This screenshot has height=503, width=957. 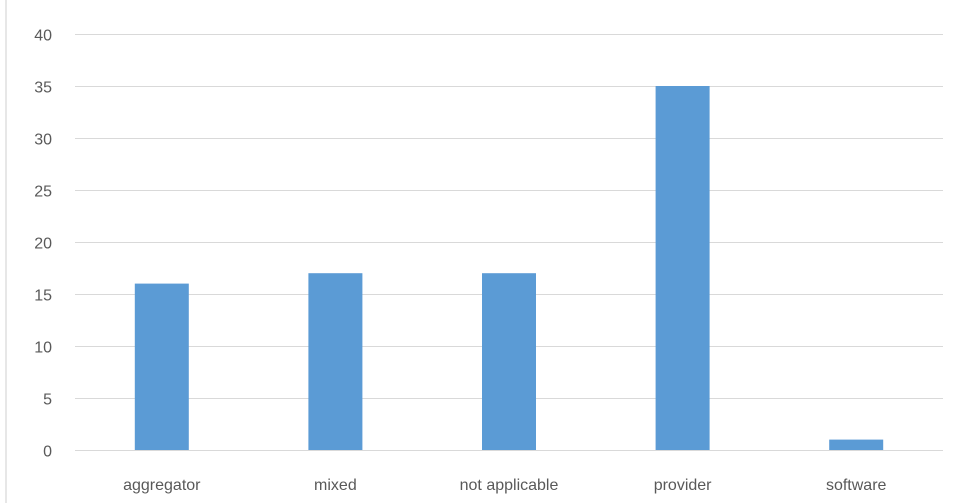 What do you see at coordinates (43, 348) in the screenshot?
I see `y-tick-label: 10` at bounding box center [43, 348].